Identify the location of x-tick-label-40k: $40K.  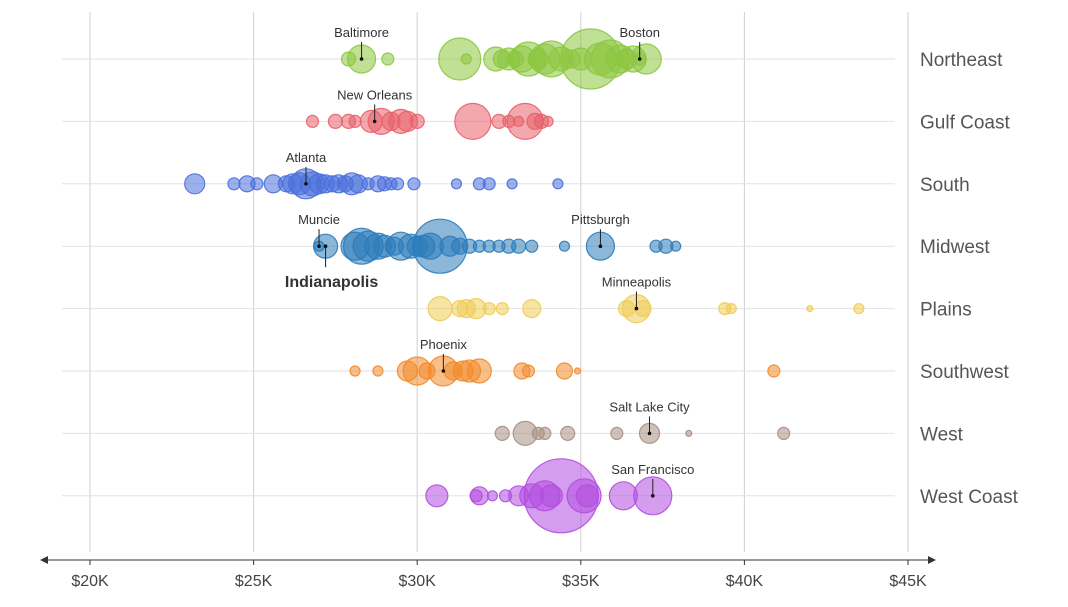
(745, 581).